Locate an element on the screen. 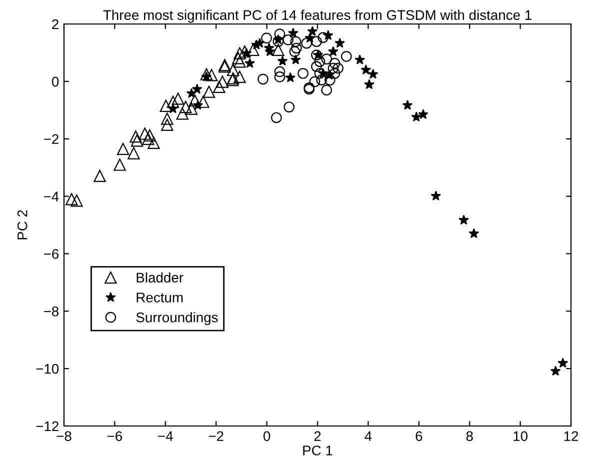 This screenshot has height=466, width=594. x-tick-label: 12 is located at coordinates (571, 436).